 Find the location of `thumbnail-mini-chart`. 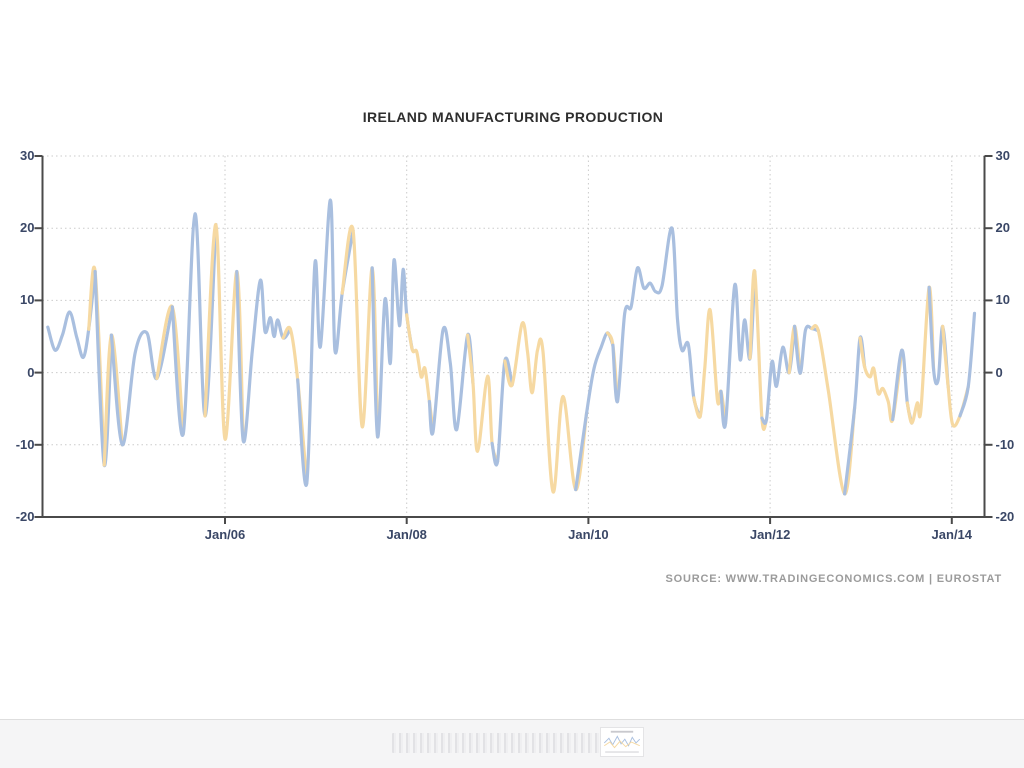

thumbnail-mini-chart is located at coordinates (622, 742).